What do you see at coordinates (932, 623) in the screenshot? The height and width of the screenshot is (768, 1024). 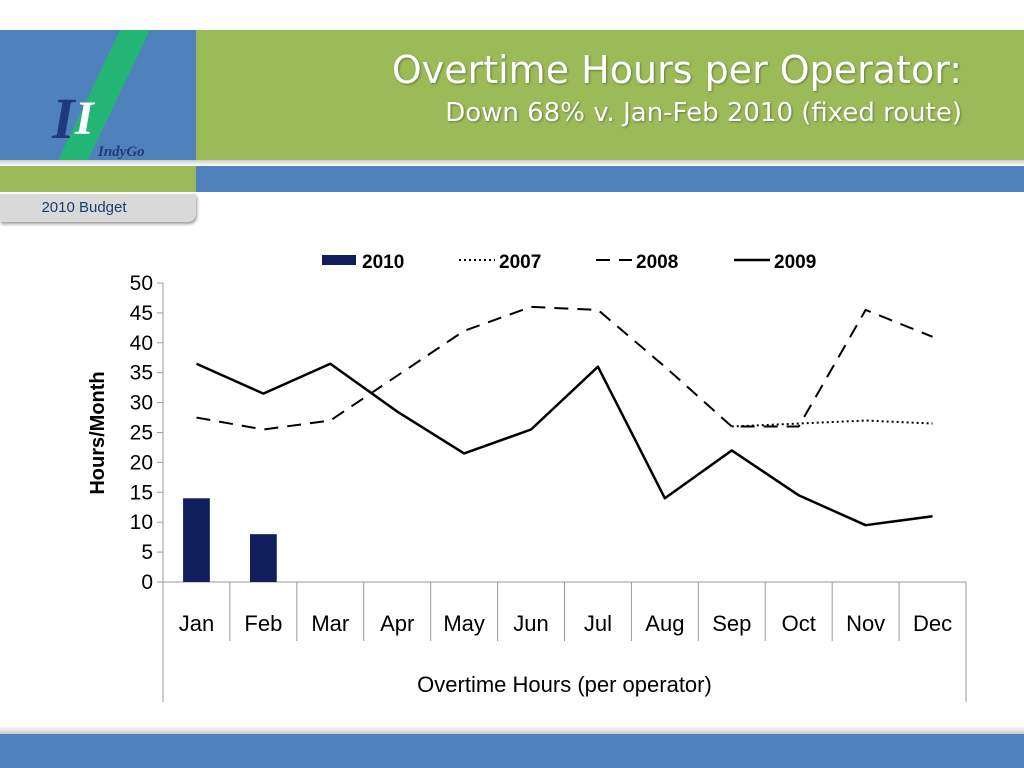 I see `x-tick-label: Dec` at bounding box center [932, 623].